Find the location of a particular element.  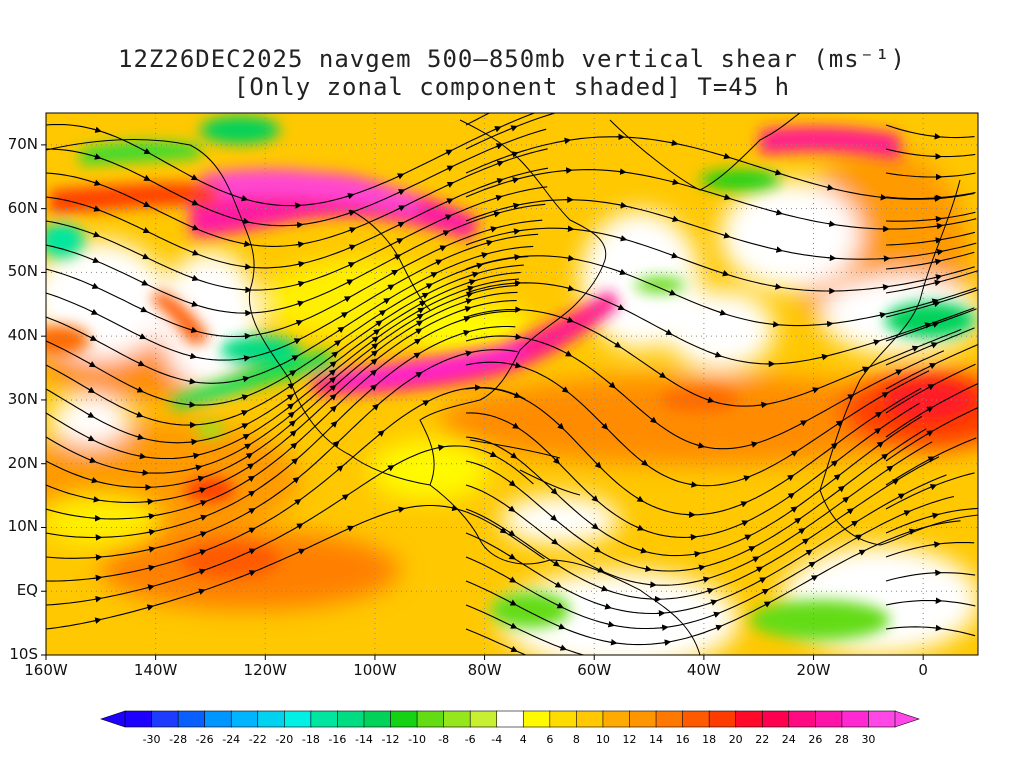

lon-label: 20W is located at coordinates (813, 670).